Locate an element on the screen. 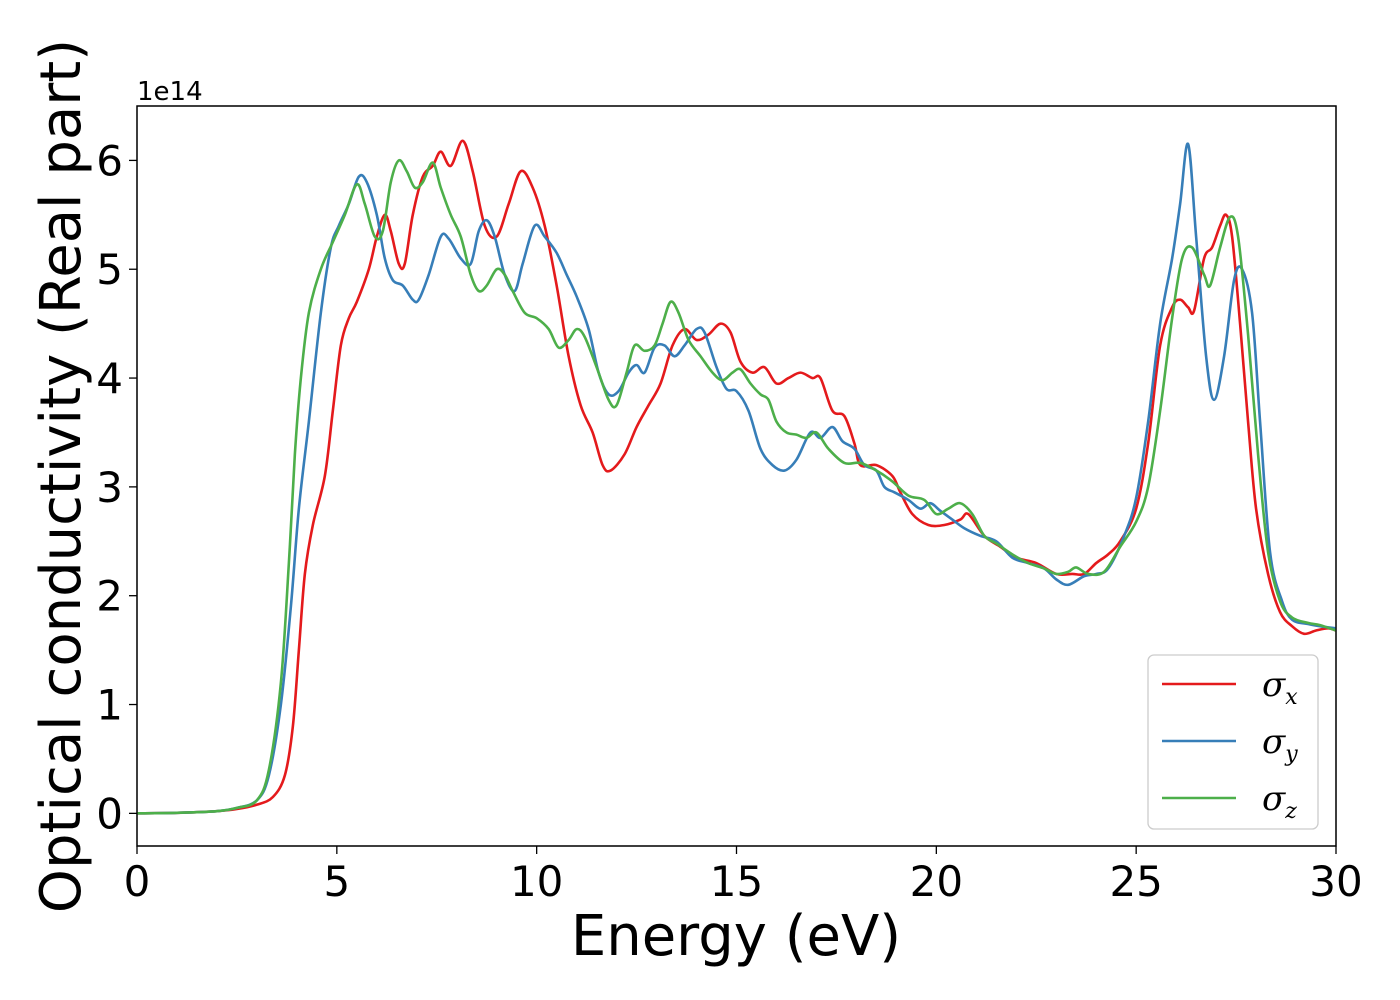 The image size is (1400, 1000). y-offset-label: 1e14 is located at coordinates (170, 92).